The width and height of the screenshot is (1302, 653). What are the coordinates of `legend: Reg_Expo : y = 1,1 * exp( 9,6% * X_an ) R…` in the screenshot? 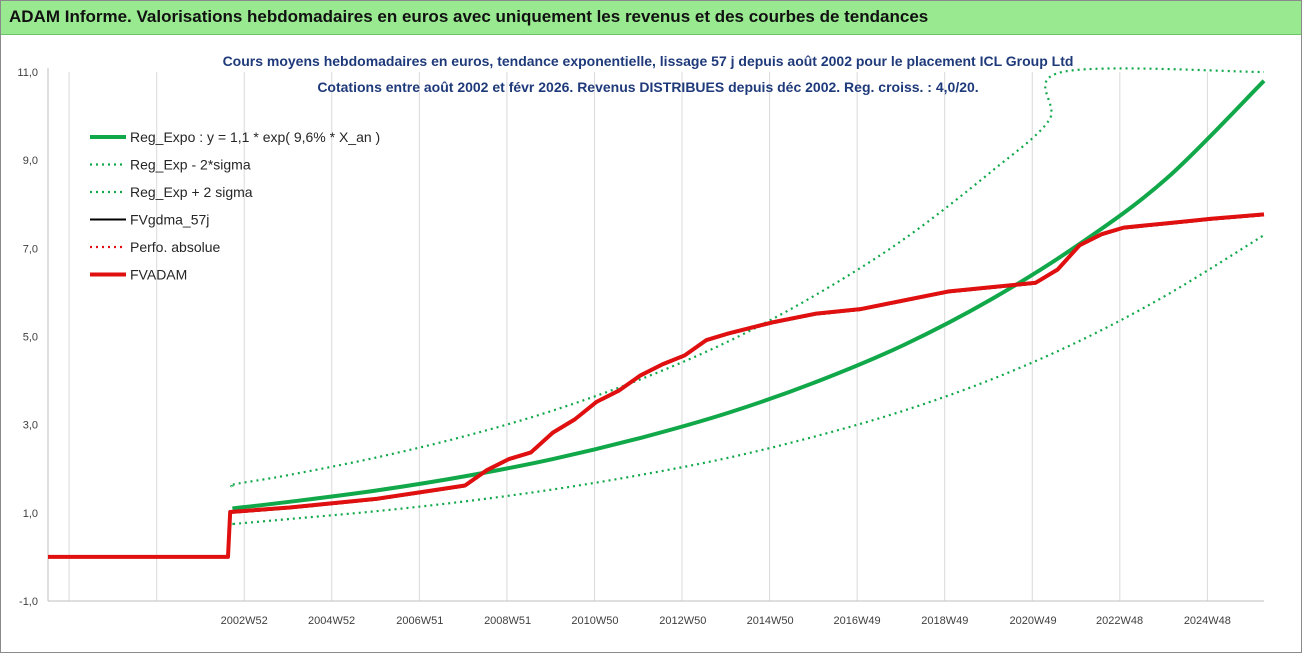 It's located at (235, 206).